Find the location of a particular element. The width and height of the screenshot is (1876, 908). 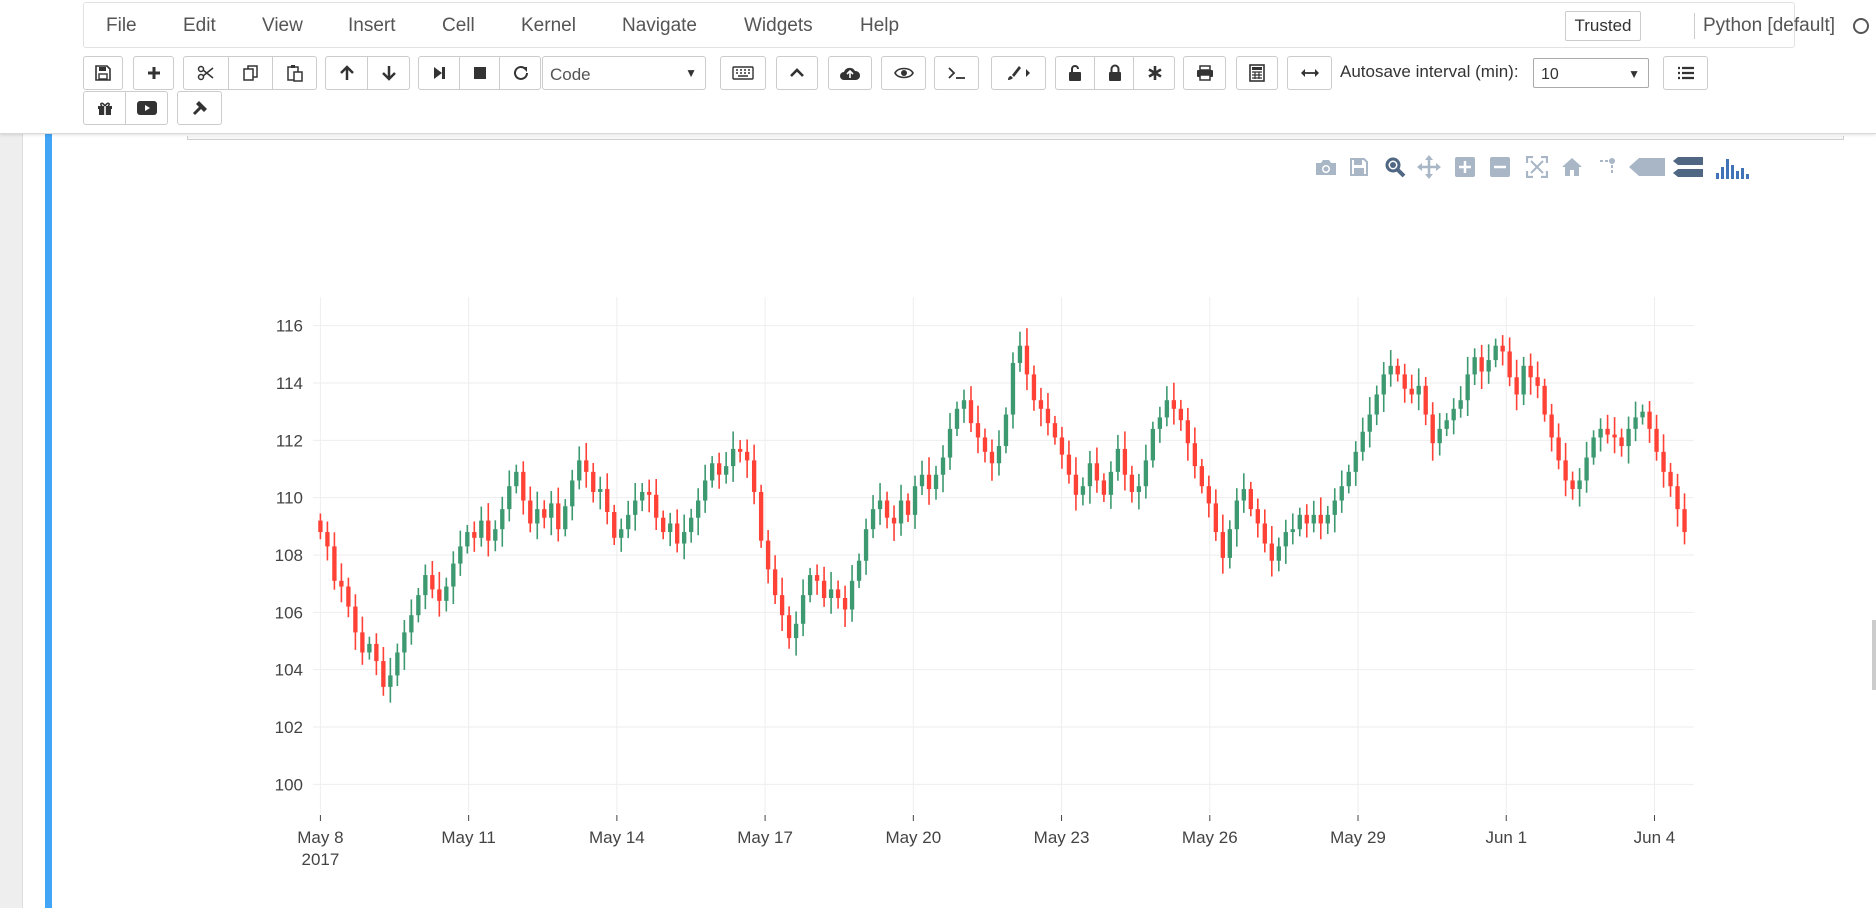

toggle-view-button is located at coordinates (903, 73).